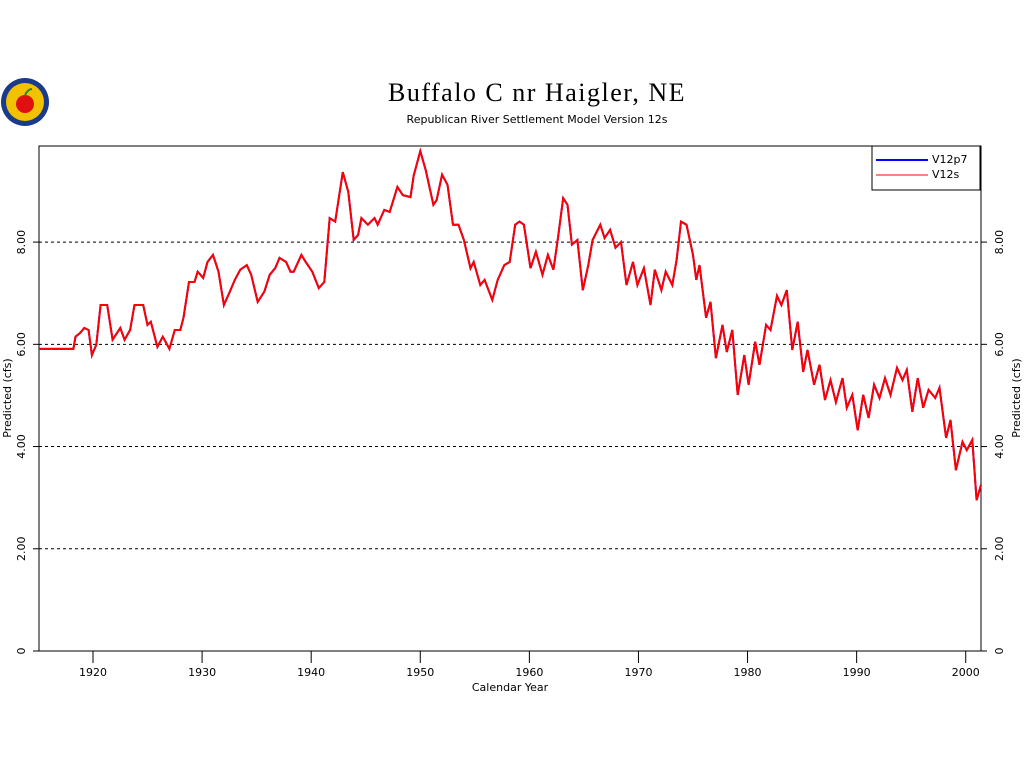 This screenshot has height=768, width=1024. What do you see at coordinates (93, 672) in the screenshot?
I see `x-tick-label: 1920` at bounding box center [93, 672].